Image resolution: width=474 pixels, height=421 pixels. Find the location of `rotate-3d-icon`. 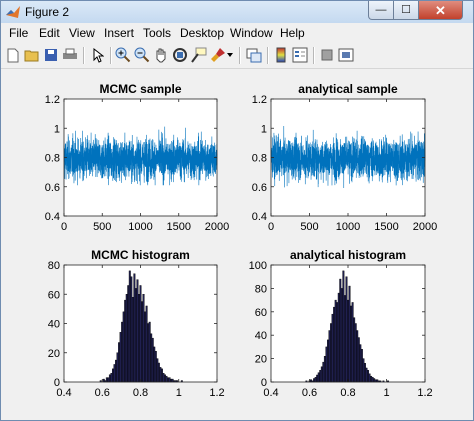

rotate-3d-icon is located at coordinates (180, 55).